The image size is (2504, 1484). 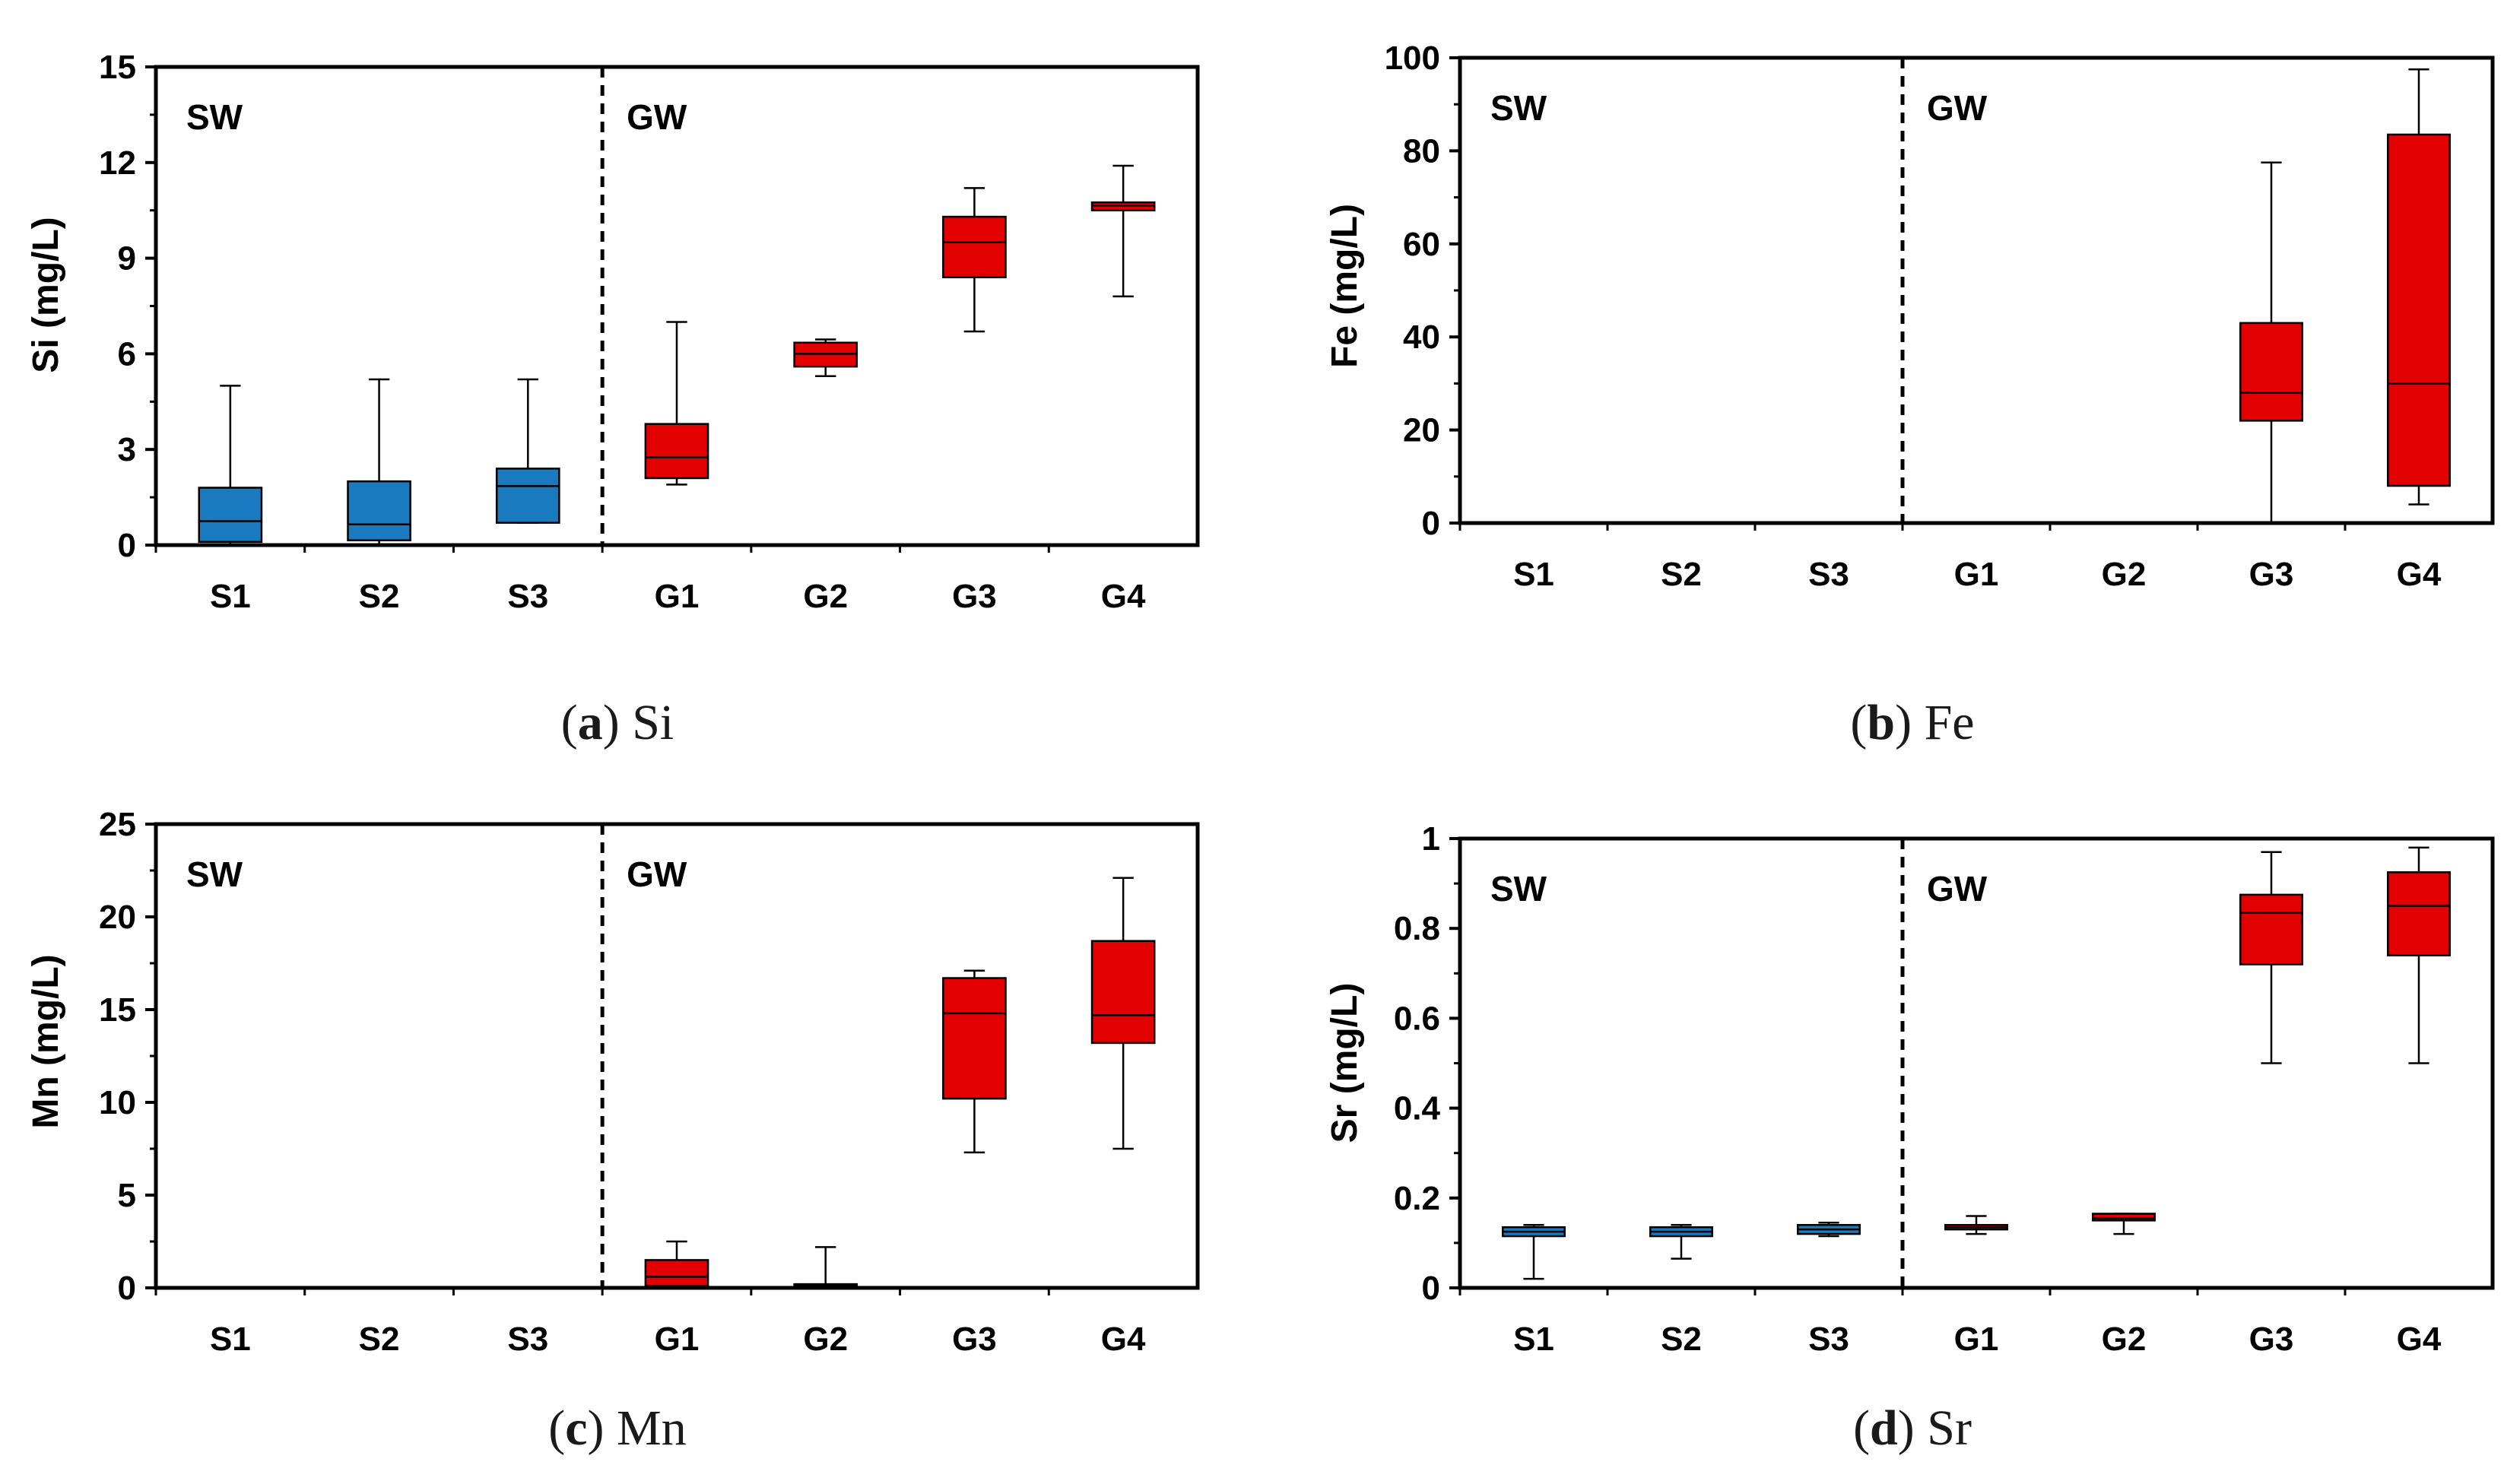 What do you see at coordinates (2124, 1339) in the screenshot?
I see `panel-d-x-tick-label: G2` at bounding box center [2124, 1339].